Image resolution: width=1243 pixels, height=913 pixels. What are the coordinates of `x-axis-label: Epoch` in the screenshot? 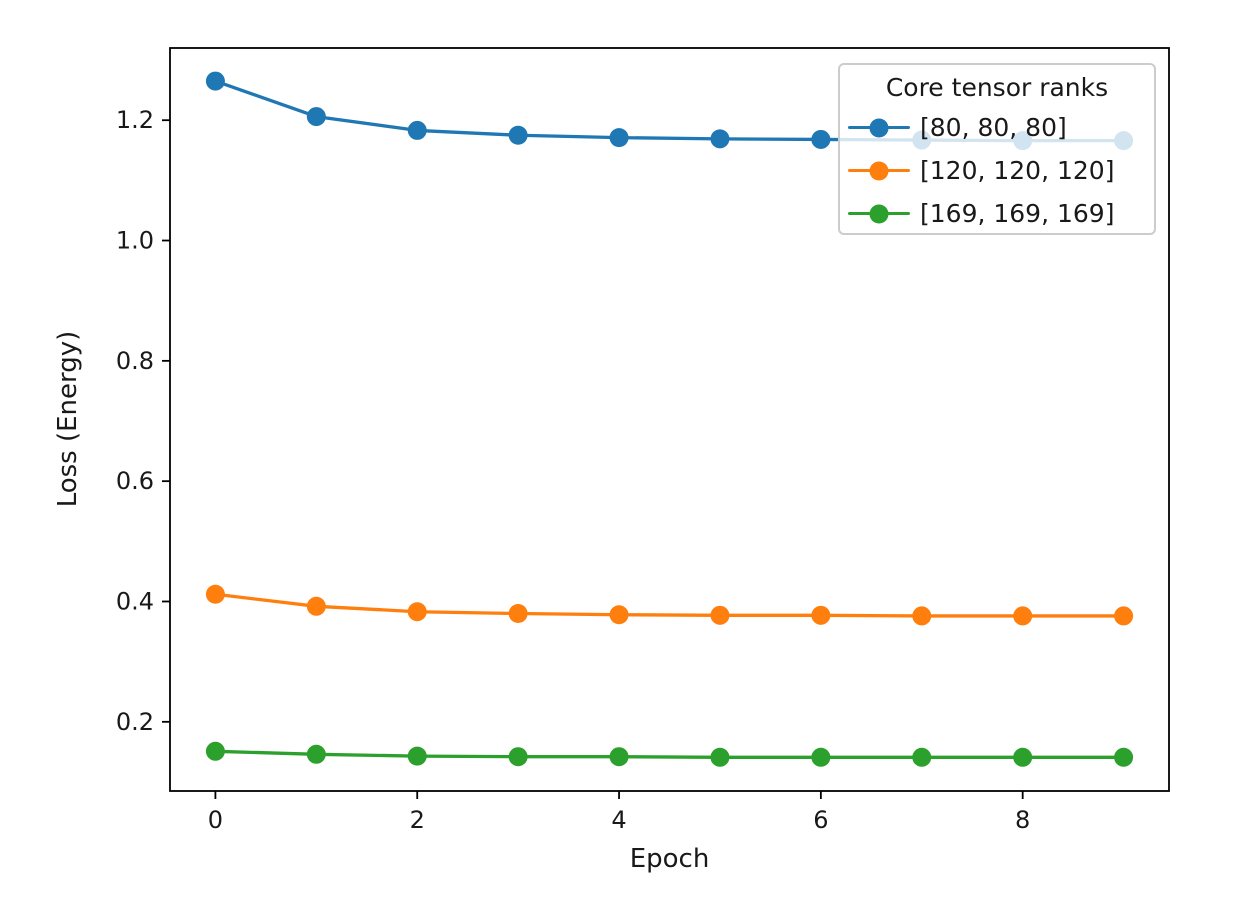 It's located at (669, 859).